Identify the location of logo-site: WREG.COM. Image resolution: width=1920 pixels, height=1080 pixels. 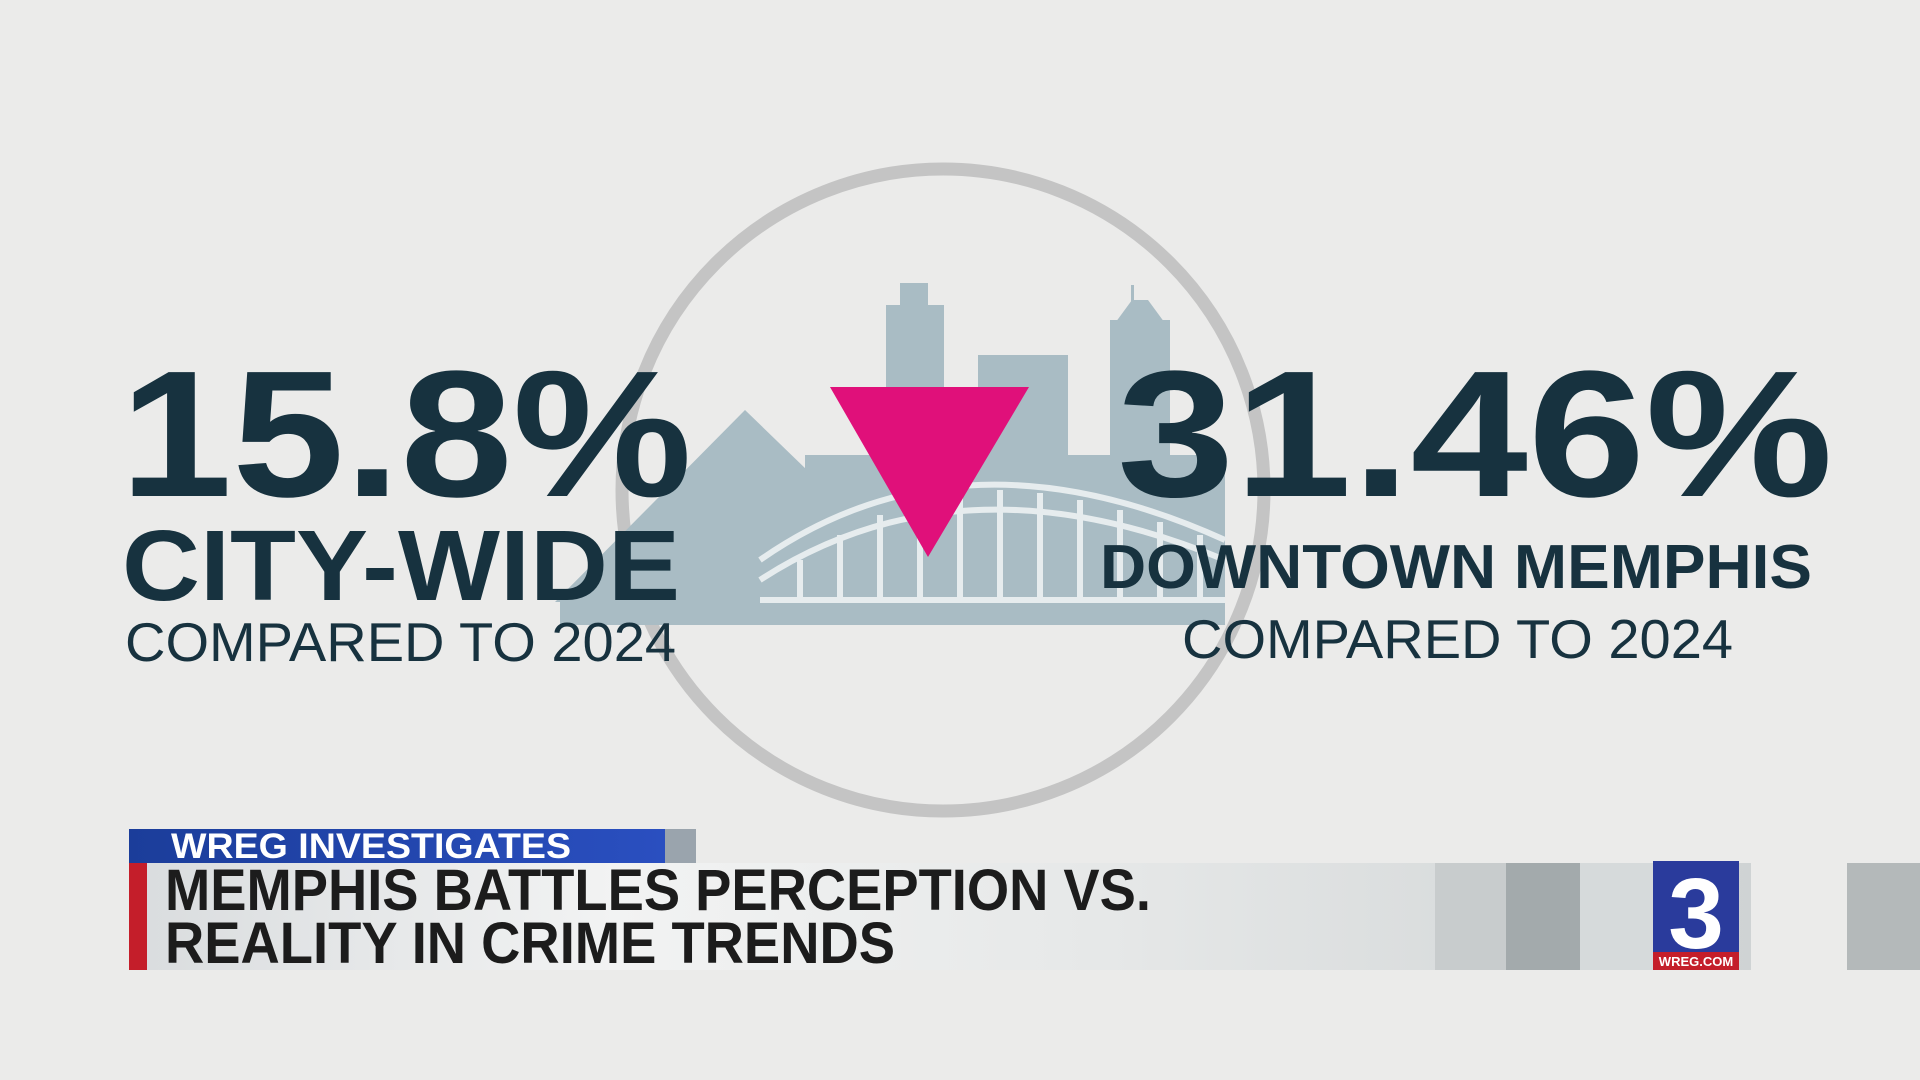
(1696, 961).